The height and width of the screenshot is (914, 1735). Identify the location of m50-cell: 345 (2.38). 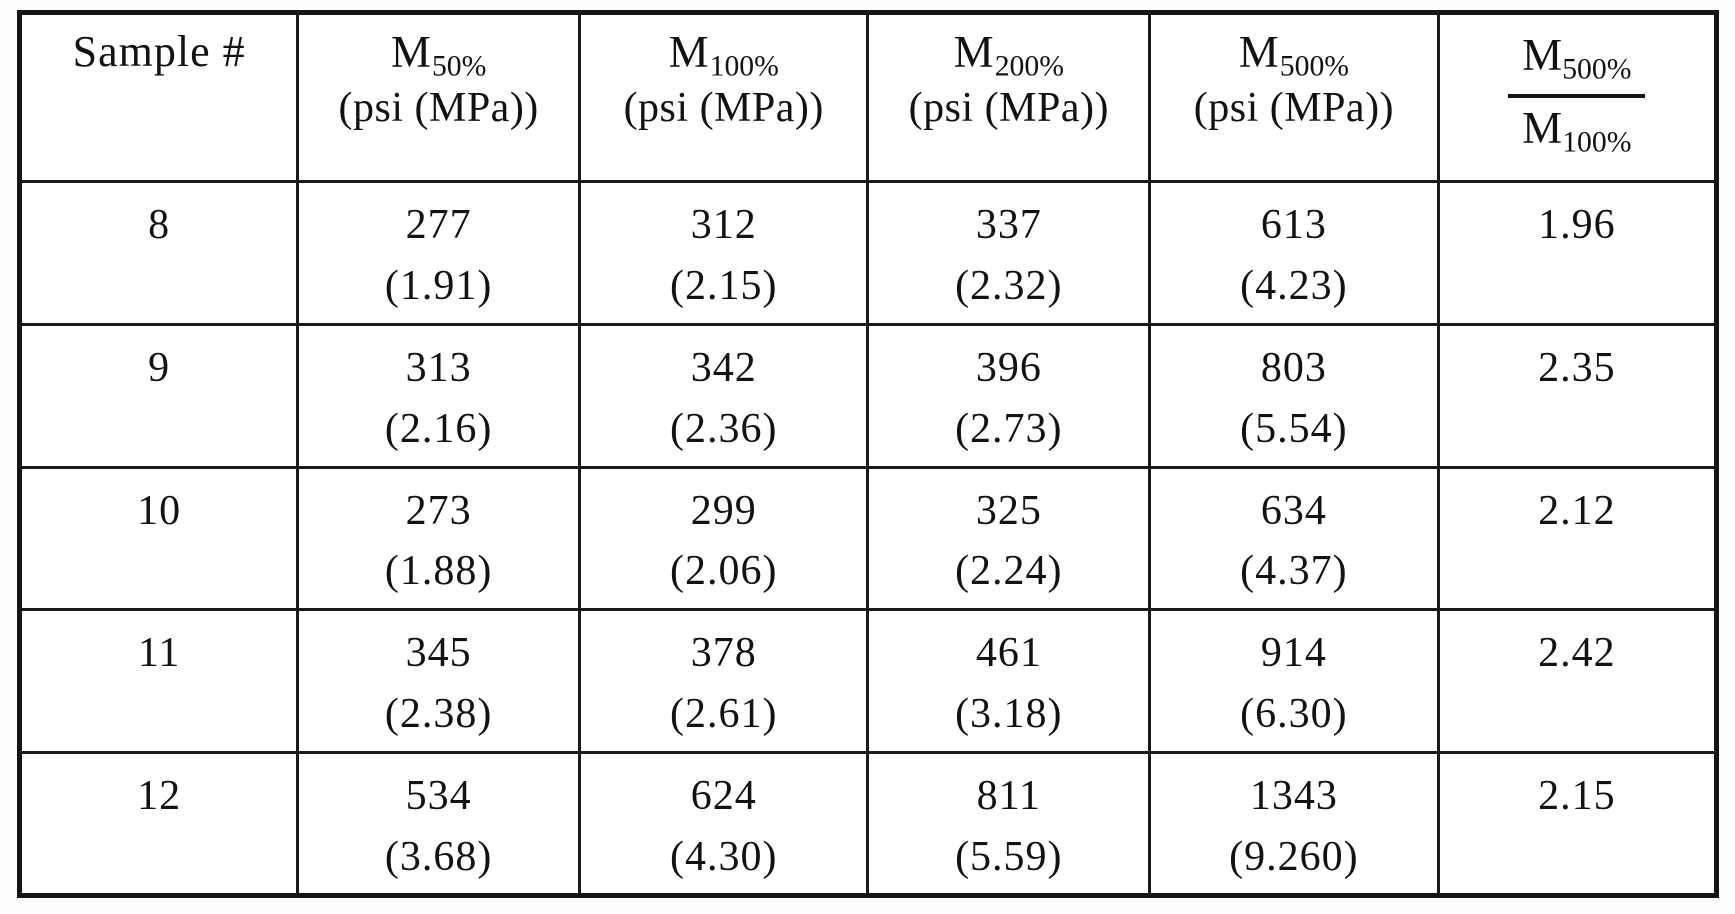
(438, 681).